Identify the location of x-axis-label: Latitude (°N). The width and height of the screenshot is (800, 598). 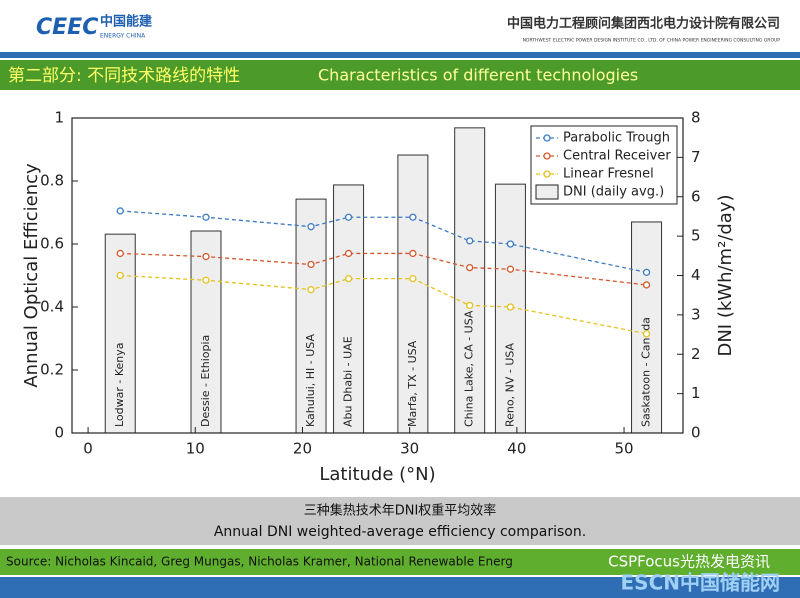
(377, 474).